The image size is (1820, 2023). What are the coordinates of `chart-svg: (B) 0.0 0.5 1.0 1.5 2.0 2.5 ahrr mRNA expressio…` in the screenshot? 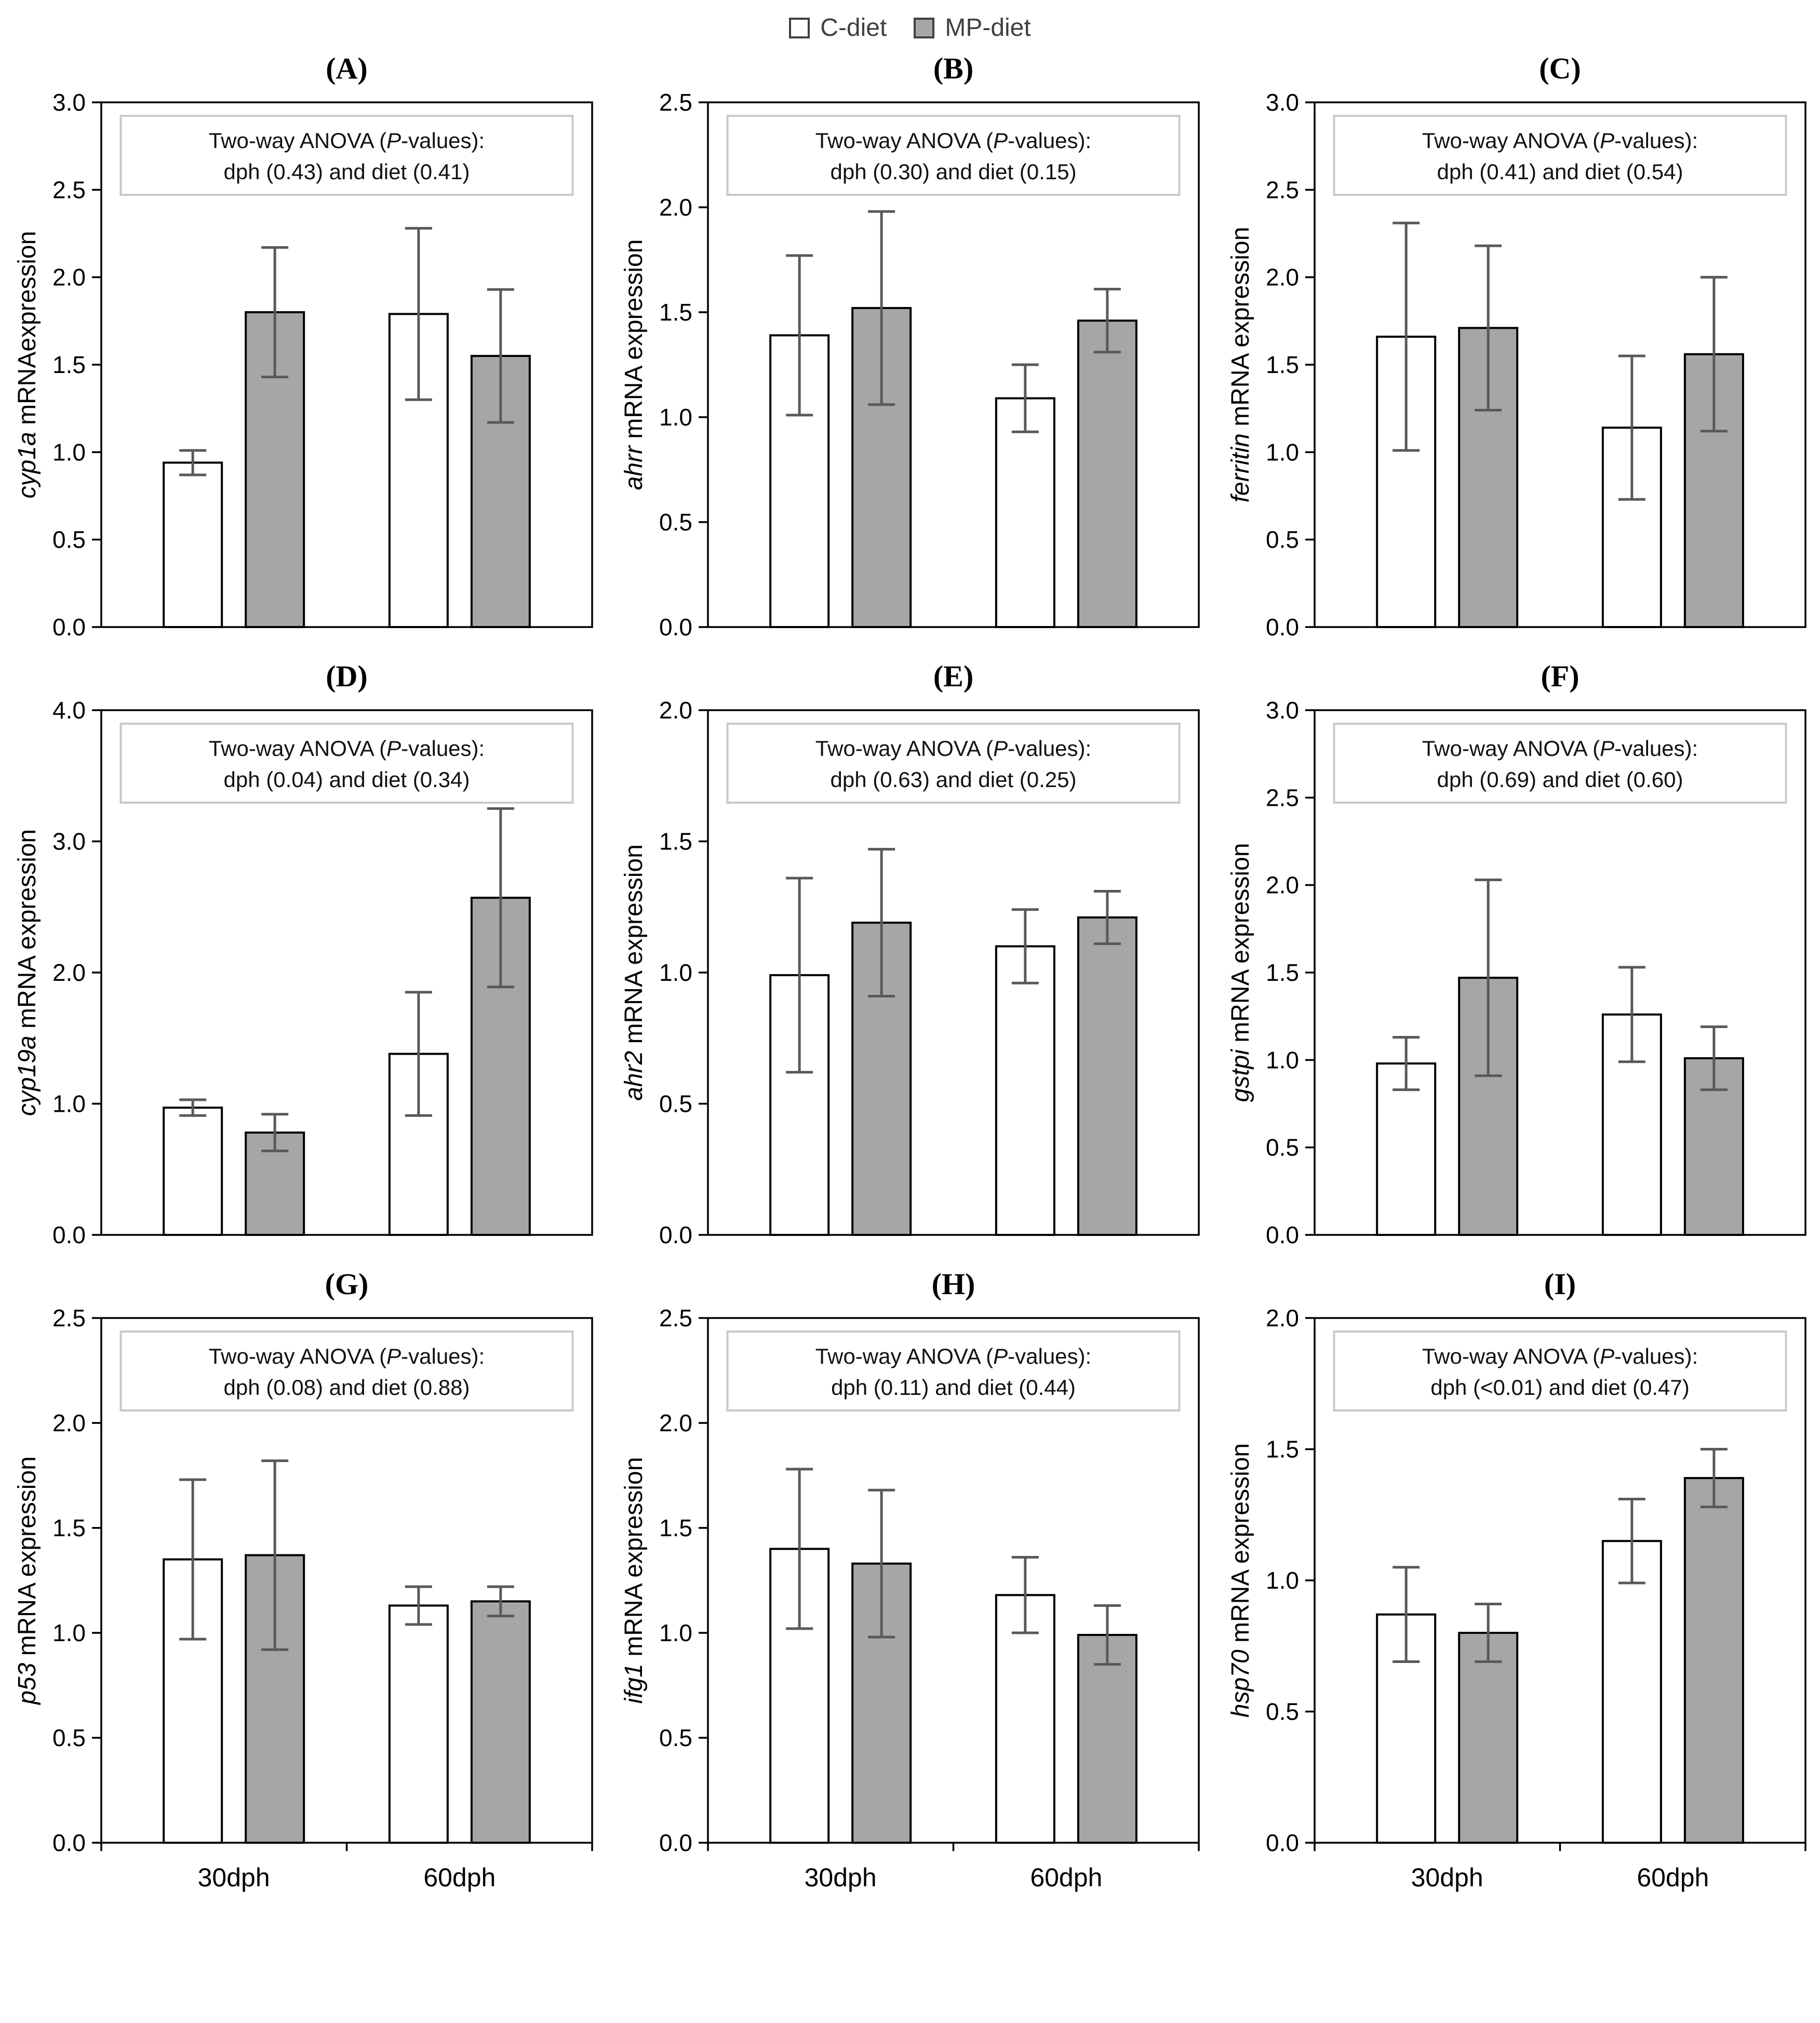 It's located at (910, 346).